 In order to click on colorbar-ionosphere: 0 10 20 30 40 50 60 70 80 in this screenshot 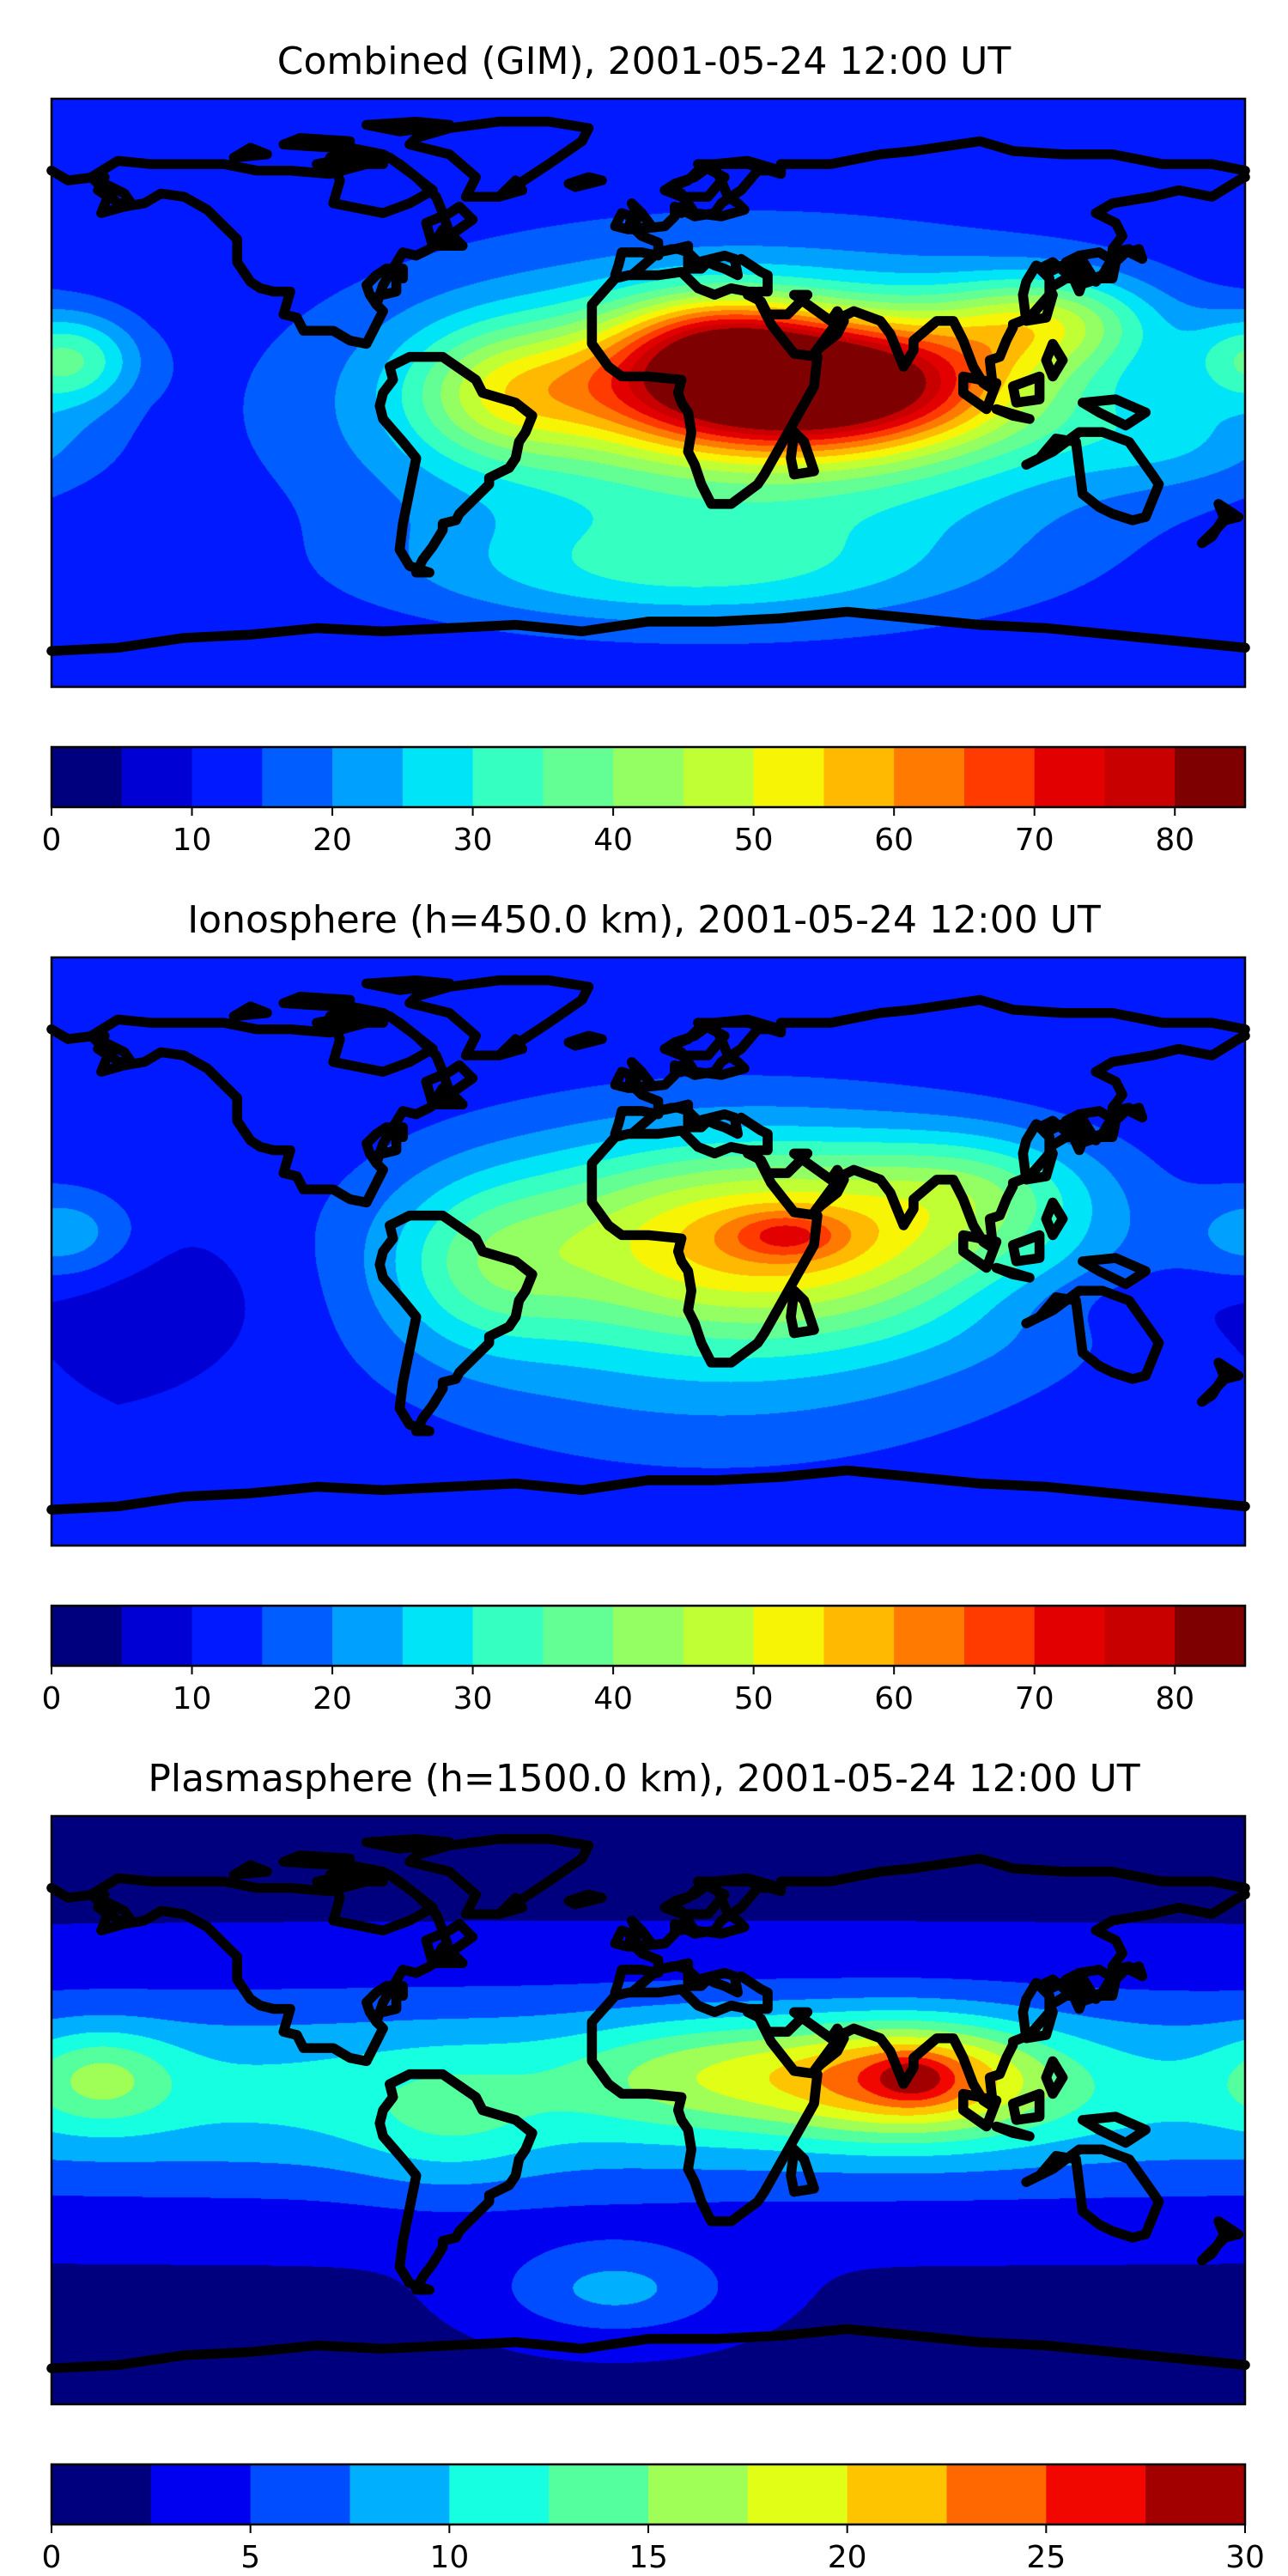, I will do `click(644, 1660)`.